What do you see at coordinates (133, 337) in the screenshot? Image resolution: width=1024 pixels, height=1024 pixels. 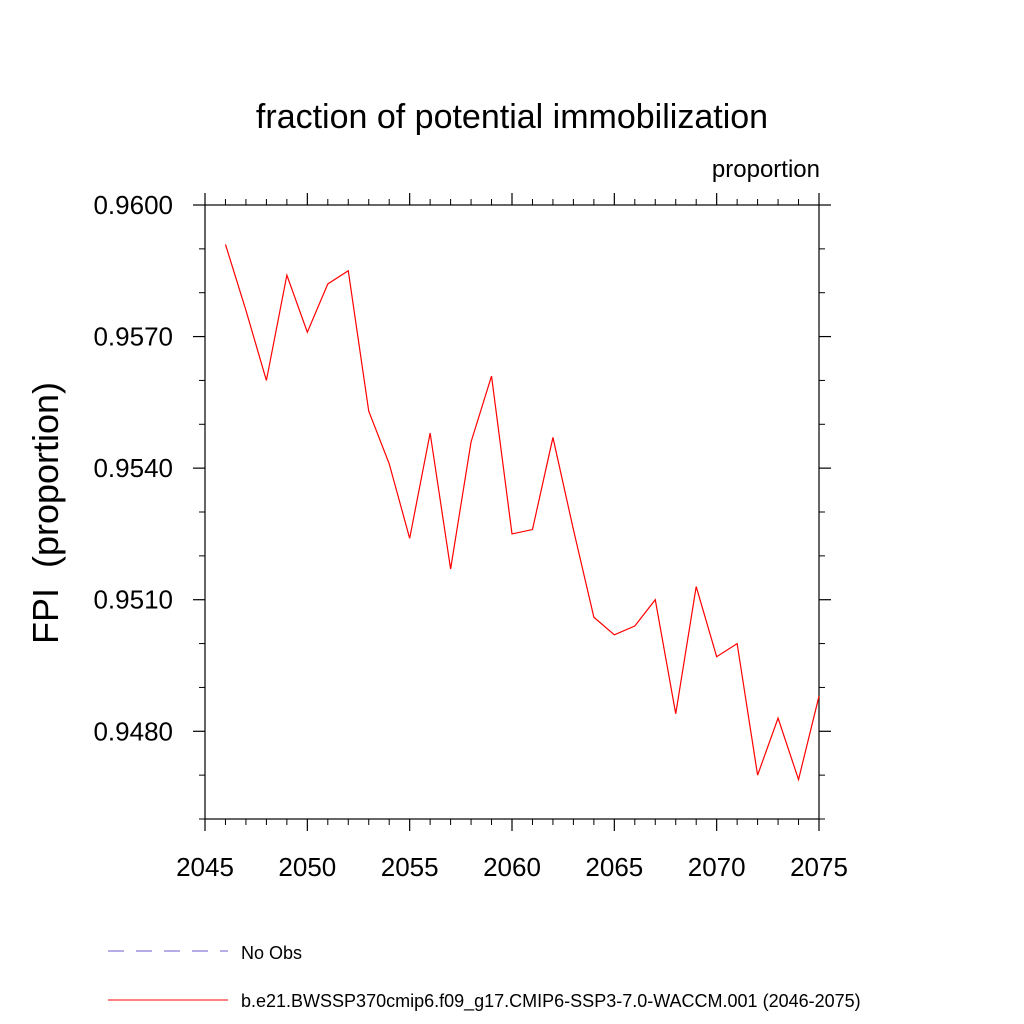 I see `y-tick-label: 0.9570` at bounding box center [133, 337].